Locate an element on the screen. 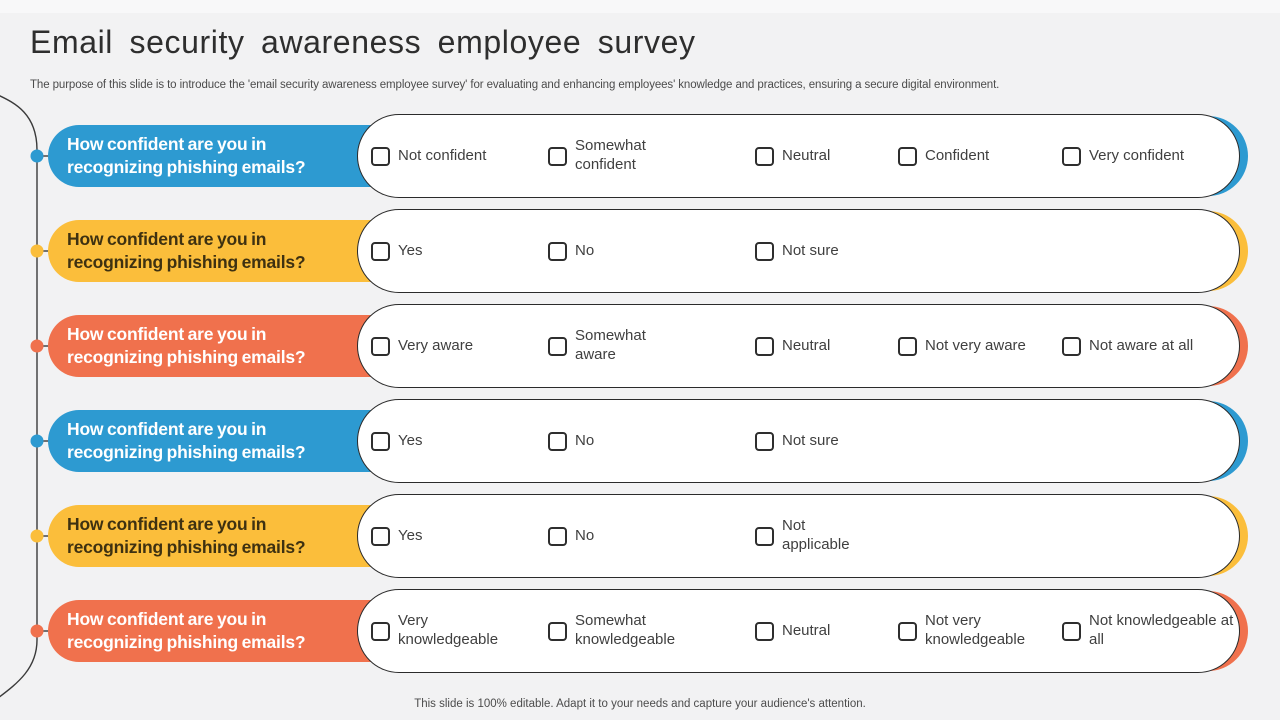  option-cell: Not very knowledgeable is located at coordinates (980, 631).